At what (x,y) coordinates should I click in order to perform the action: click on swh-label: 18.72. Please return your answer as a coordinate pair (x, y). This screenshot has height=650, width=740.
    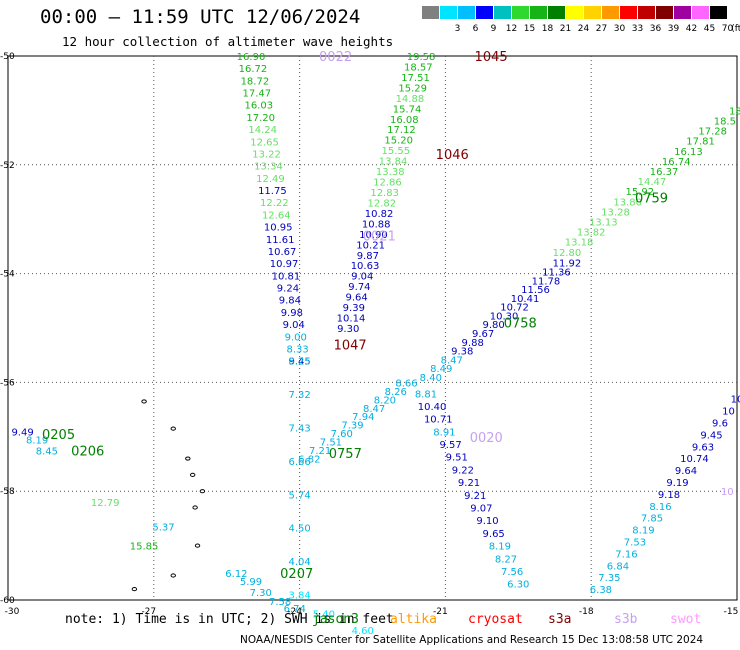
    Looking at the image, I should click on (255, 81).